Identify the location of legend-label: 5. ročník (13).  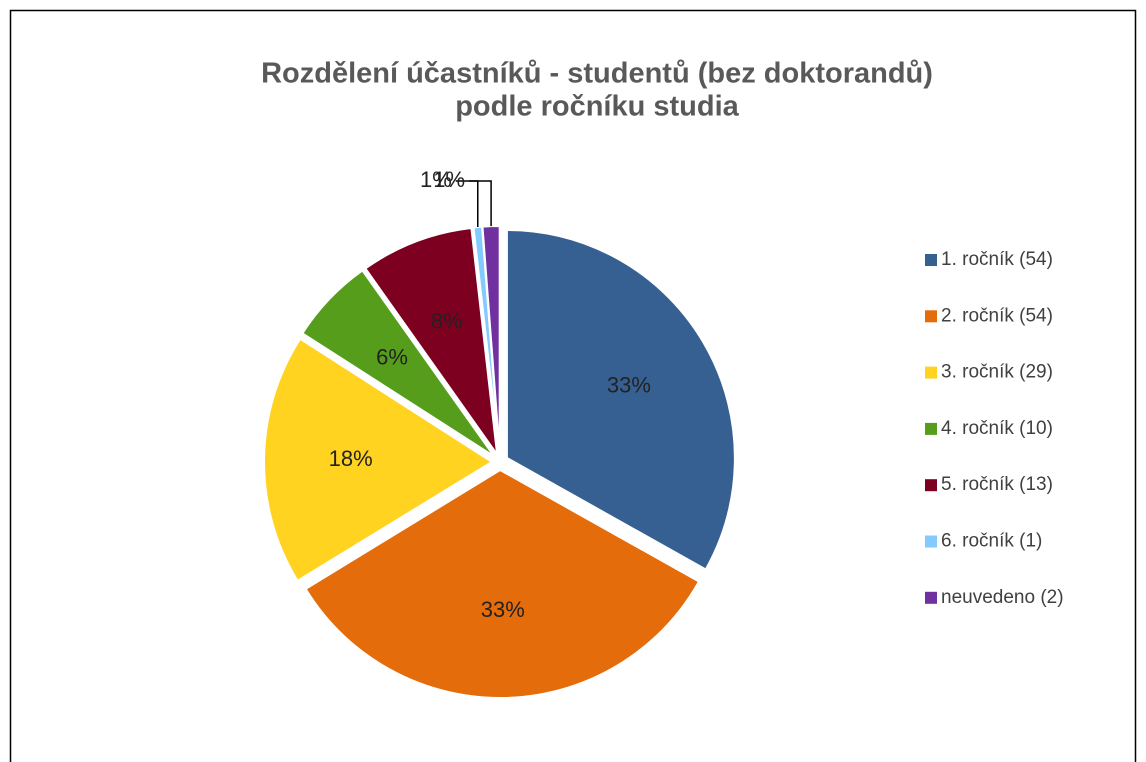
(997, 484).